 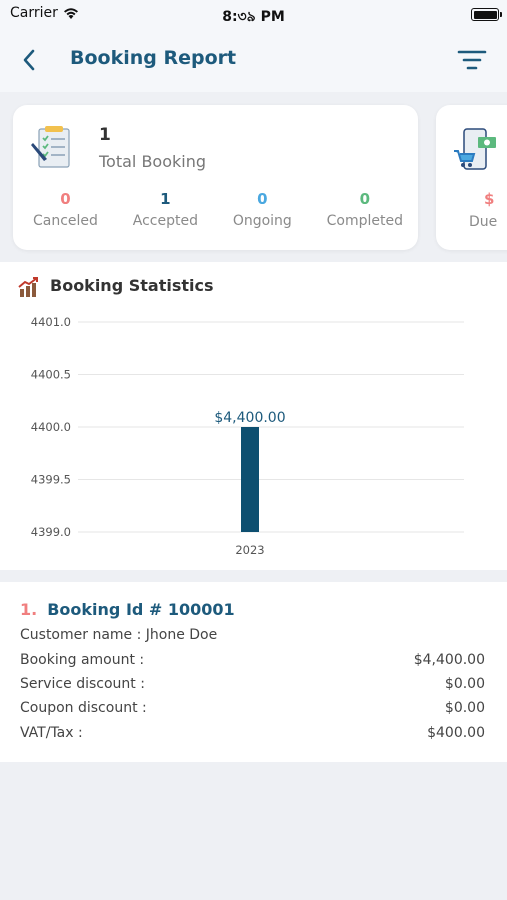 What do you see at coordinates (252, 733) in the screenshot?
I see `vat-tax-row: VAT/Tax : $400.00` at bounding box center [252, 733].